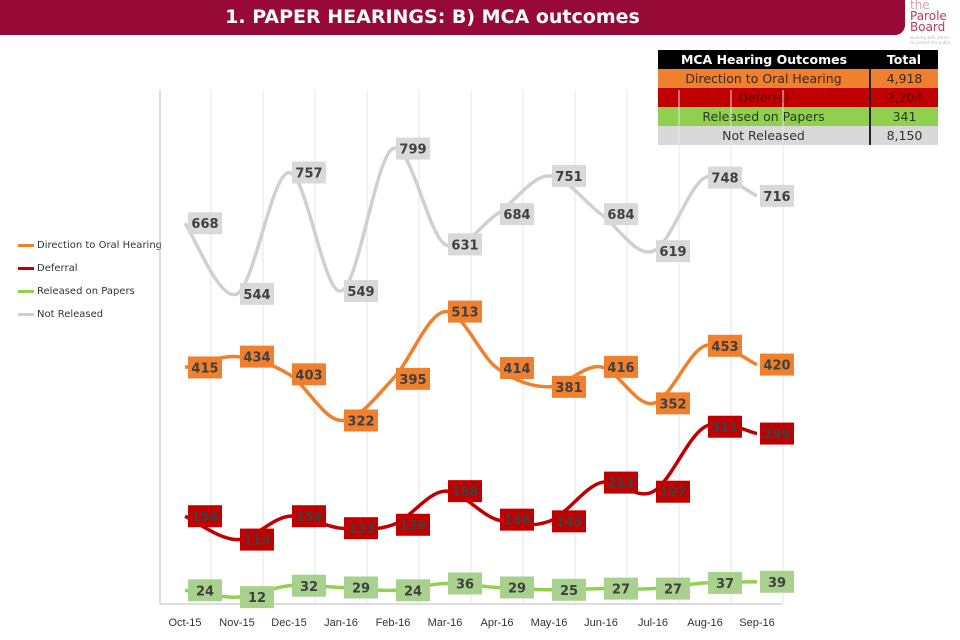 This screenshot has height=640, width=960. Describe the element at coordinates (904, 59) in the screenshot. I see `table-header: Total` at that location.